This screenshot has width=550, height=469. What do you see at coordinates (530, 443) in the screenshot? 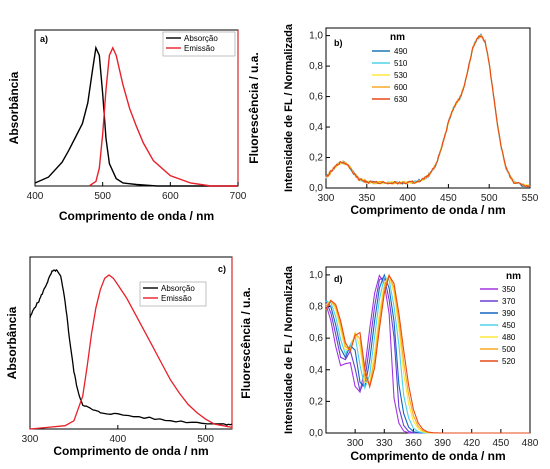
I see `x-tick-label: 480` at bounding box center [530, 443].